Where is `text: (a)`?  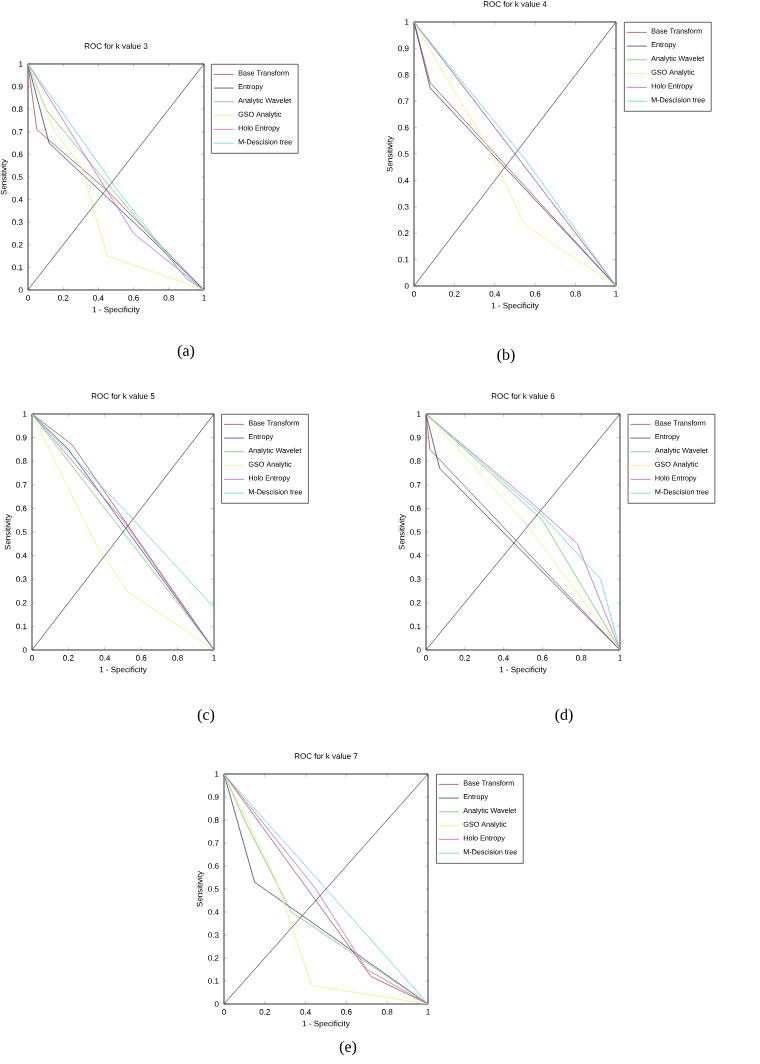 text: (a) is located at coordinates (186, 352).